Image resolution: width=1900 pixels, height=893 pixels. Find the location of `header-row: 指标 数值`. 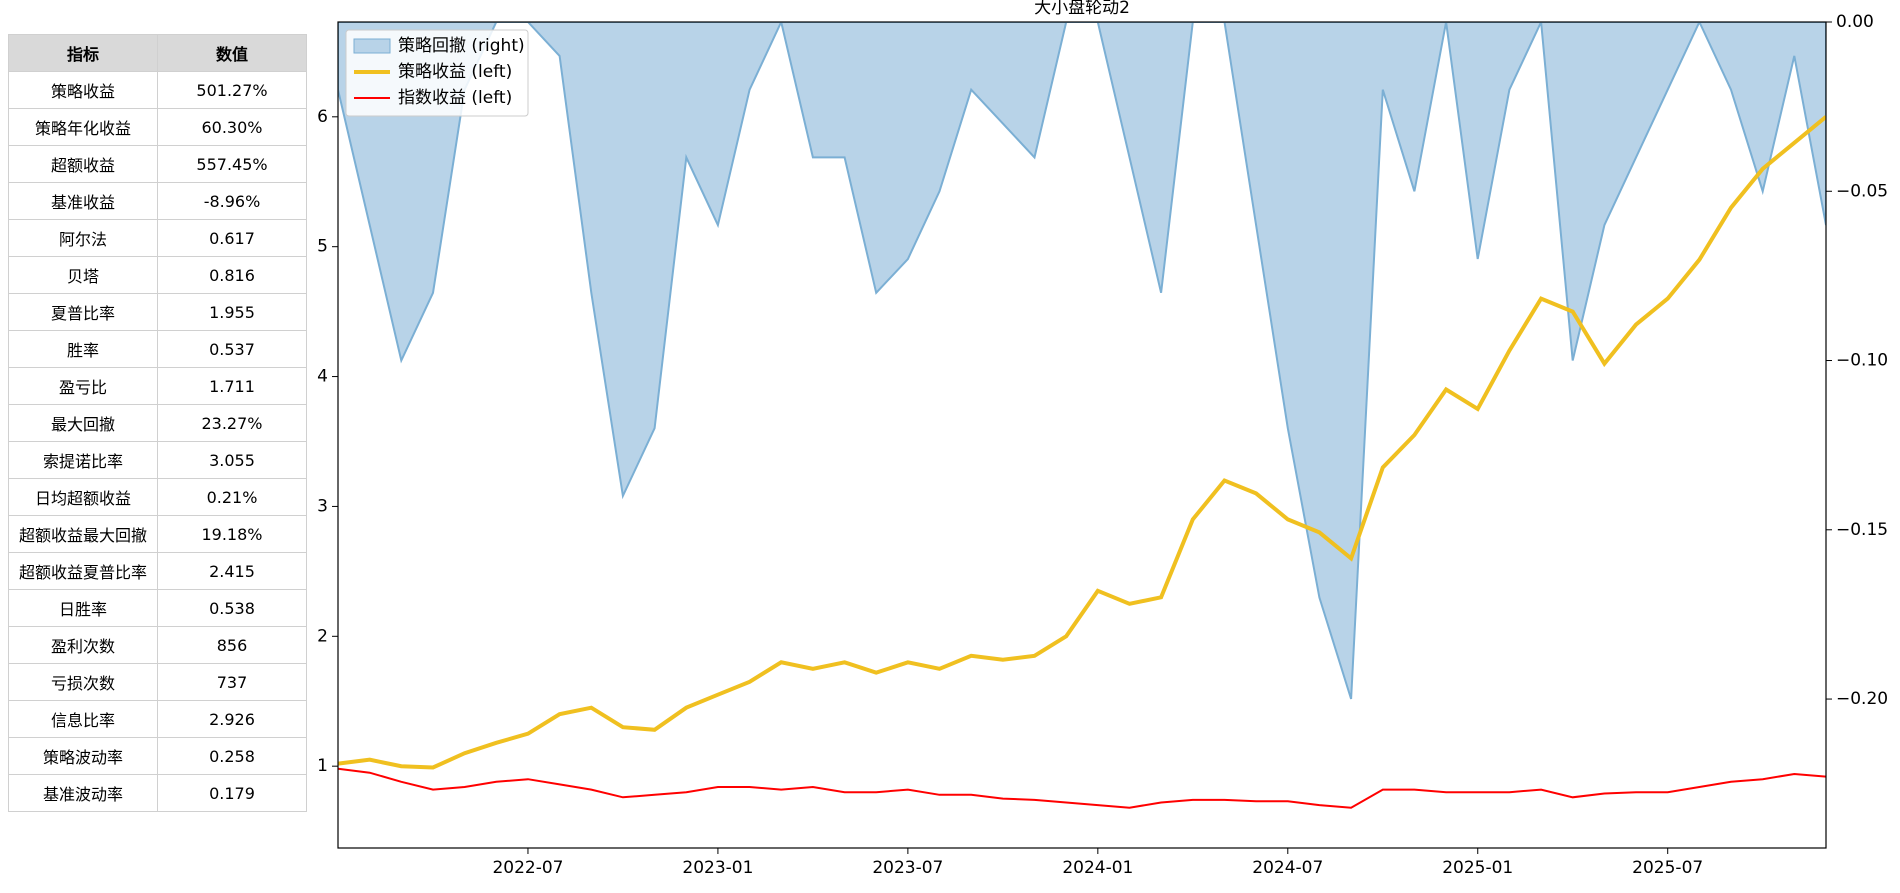

header-row: 指标 数值 is located at coordinates (157, 53).